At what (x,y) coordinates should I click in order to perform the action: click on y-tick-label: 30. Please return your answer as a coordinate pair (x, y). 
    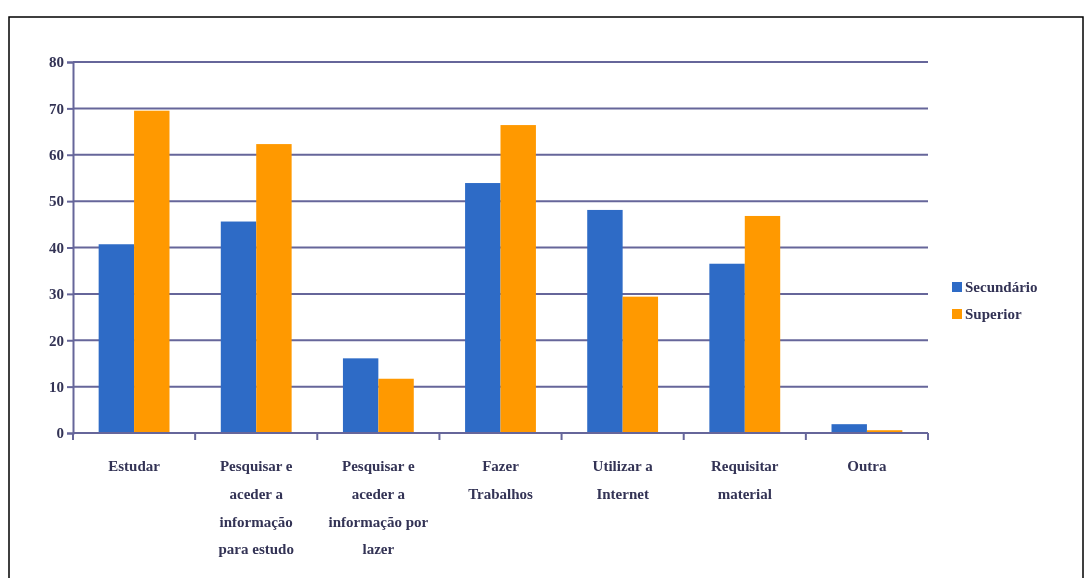
    Looking at the image, I should click on (56, 294).